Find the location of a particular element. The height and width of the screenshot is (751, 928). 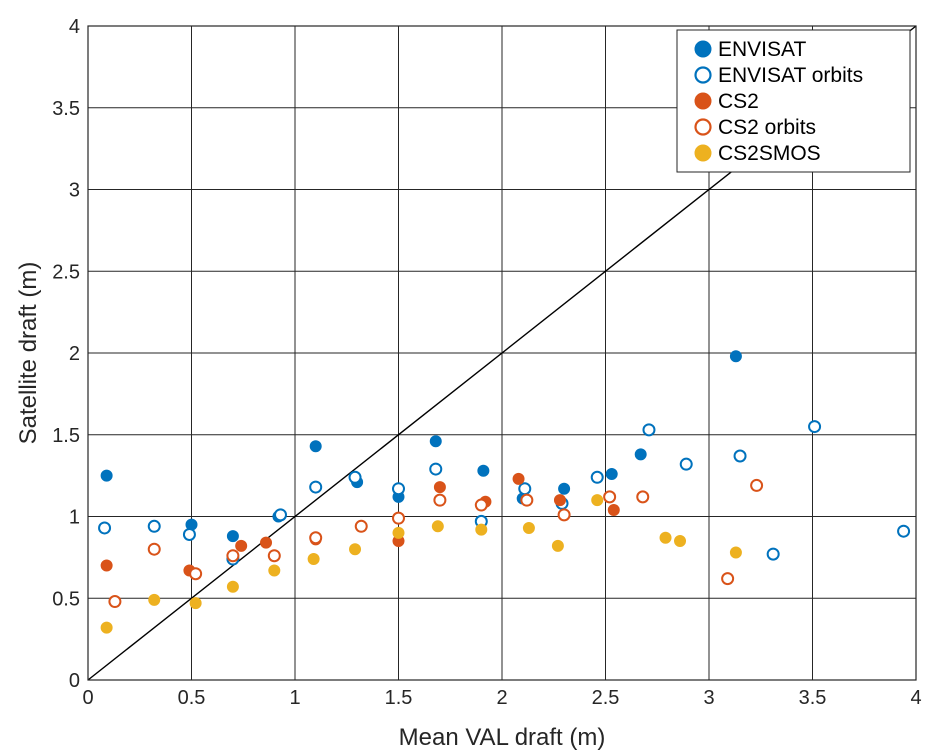

x-tick-labels: 0 0.5 1 1.5 2 2.5 3 3.5 4 is located at coordinates (501, 698).